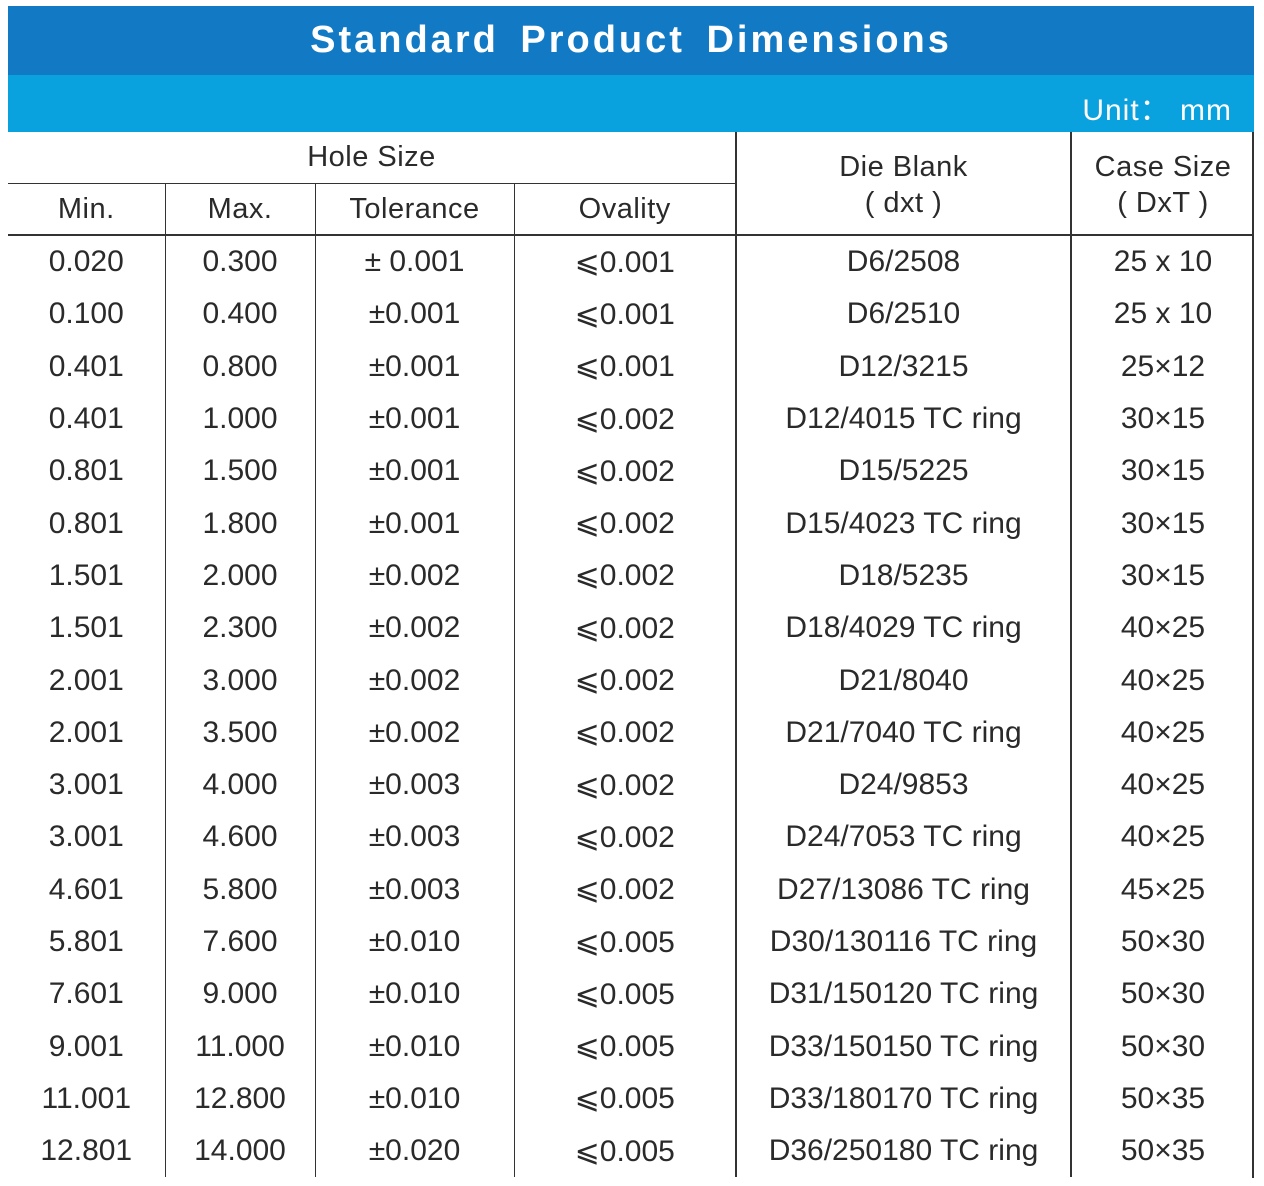 The height and width of the screenshot is (1186, 1264). I want to click on table-row: 0.401 0.800 ±0.001 ⩽0.001 D12/3215 25×12, so click(631, 366).